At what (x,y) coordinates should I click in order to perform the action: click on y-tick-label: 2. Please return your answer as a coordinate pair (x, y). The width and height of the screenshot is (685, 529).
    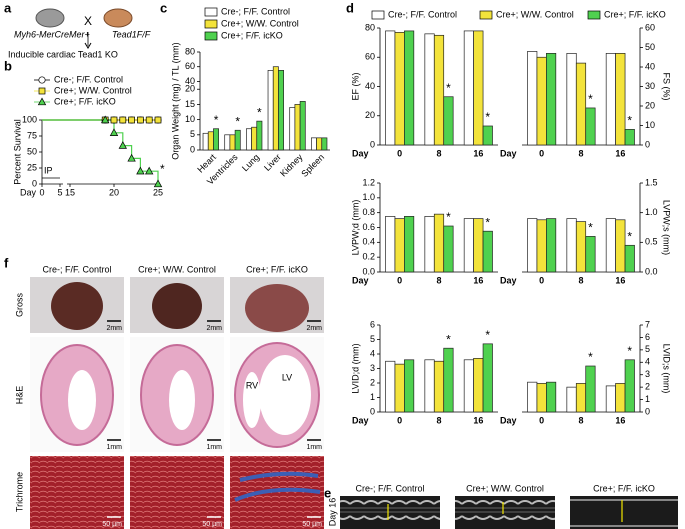
    Looking at the image, I should click on (647, 387).